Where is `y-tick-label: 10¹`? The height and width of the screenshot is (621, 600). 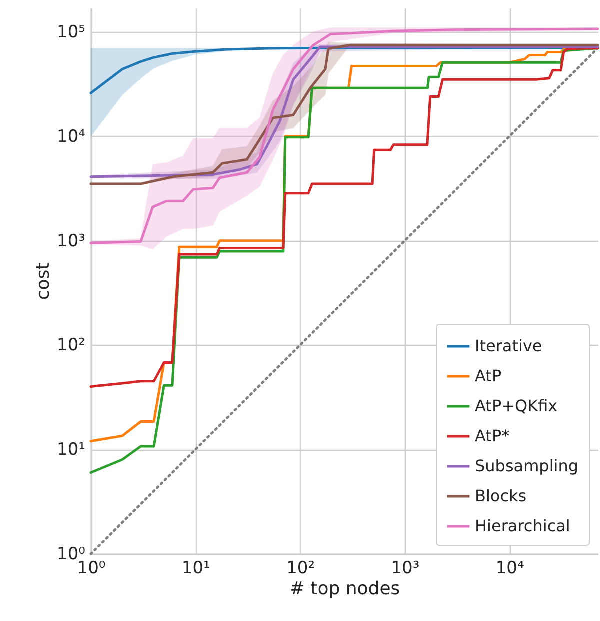 y-tick-label: 10¹ is located at coordinates (71, 450).